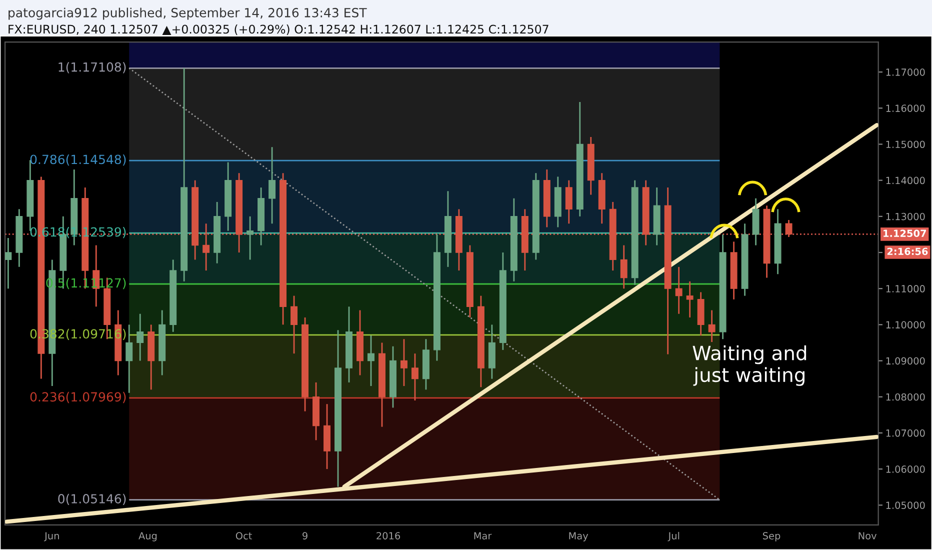 The height and width of the screenshot is (550, 932). Describe the element at coordinates (78, 398) in the screenshot. I see `ref-line-label: 0.236(1.07969)` at that location.